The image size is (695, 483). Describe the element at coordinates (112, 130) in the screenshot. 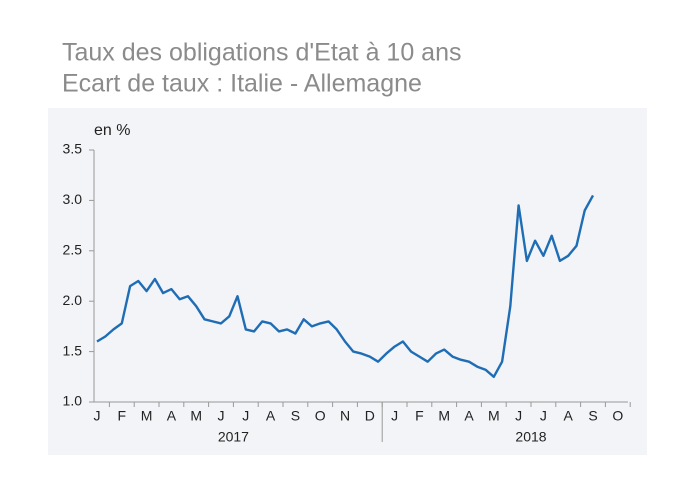

I see `y-axis-label: en %` at that location.